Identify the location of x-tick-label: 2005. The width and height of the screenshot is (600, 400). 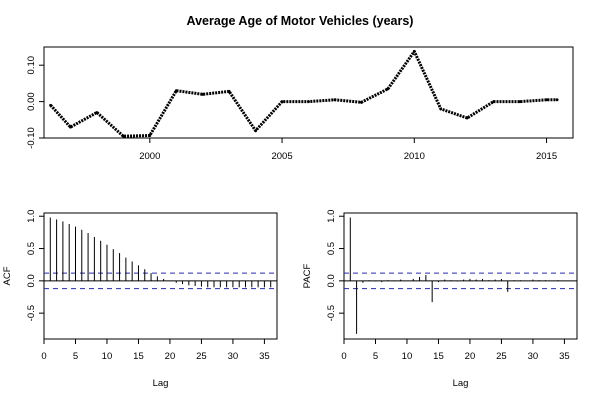
(281, 156).